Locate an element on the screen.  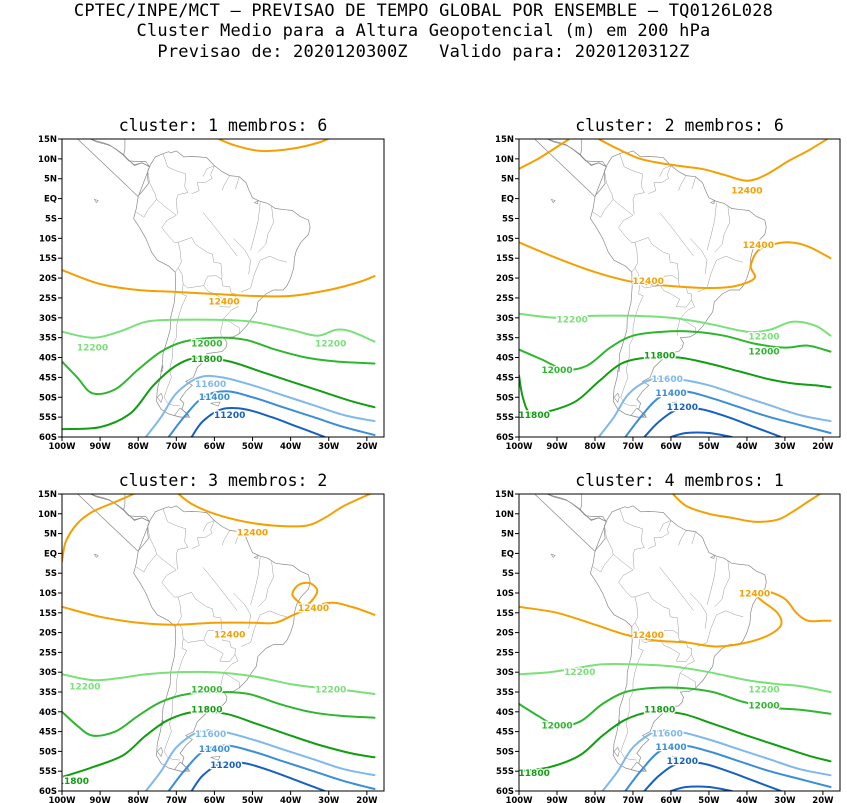
panel-title: cluster: 4 membros: 1 is located at coordinates (679, 480).